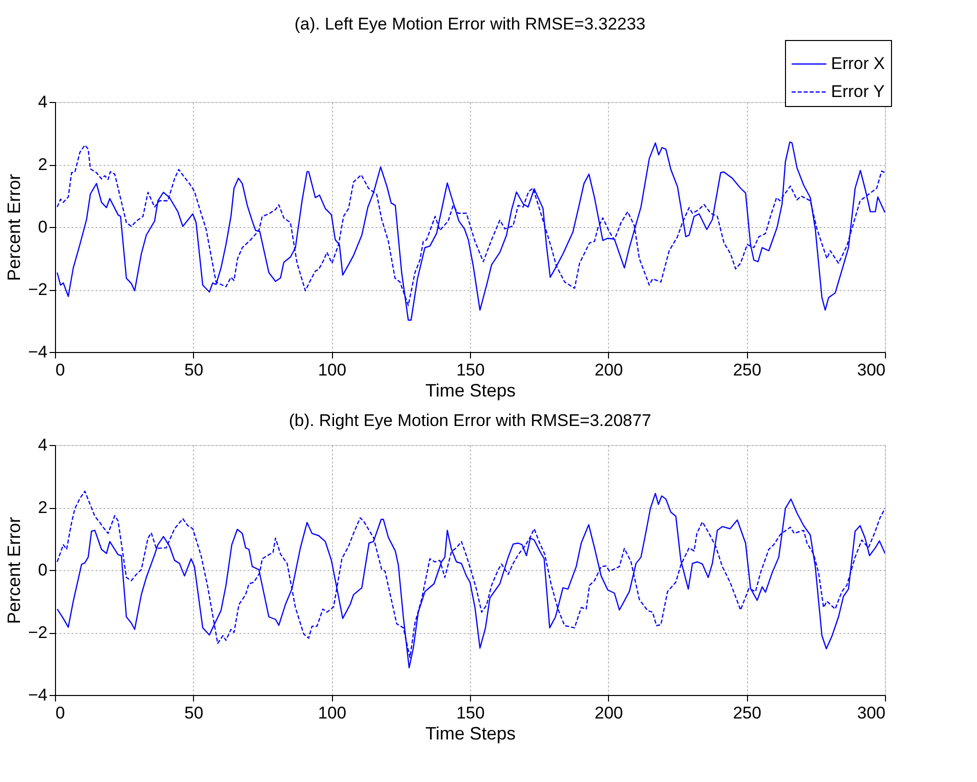  Describe the element at coordinates (470, 420) in the screenshot. I see `chart-title: (b). Right Eye Motion Error with RMSE=3.20877` at that location.